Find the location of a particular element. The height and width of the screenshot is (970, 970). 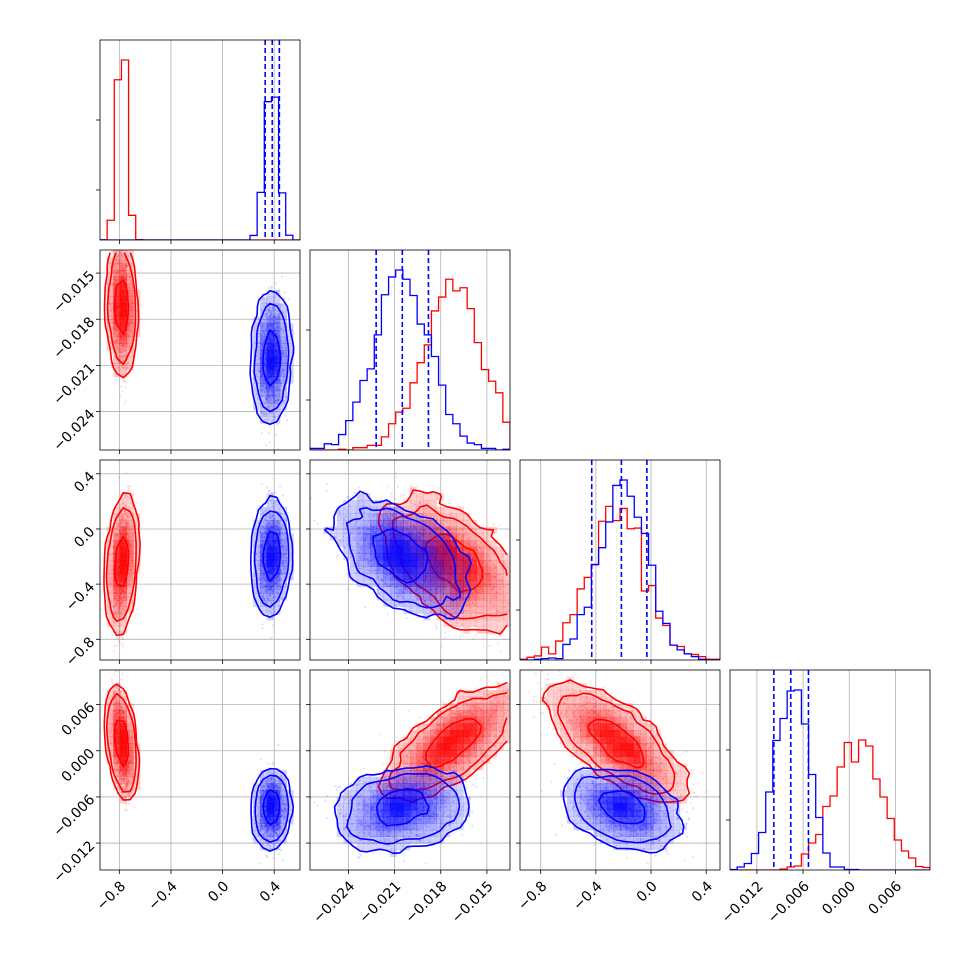

point-2-0-s0-1964 is located at coordinates (127, 596).